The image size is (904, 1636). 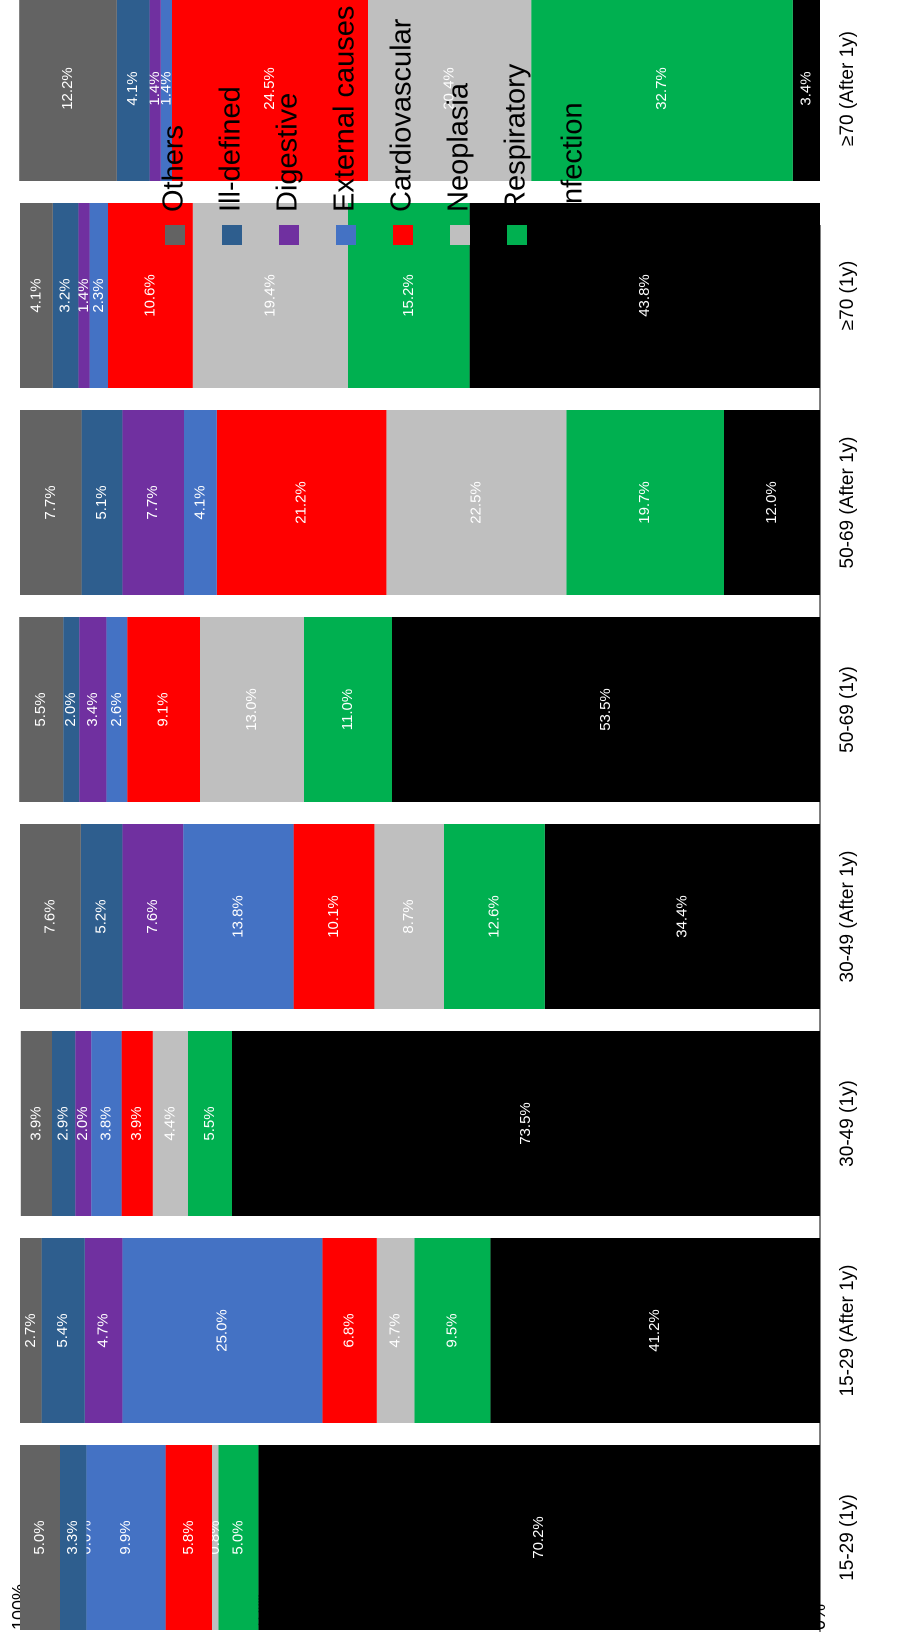 What do you see at coordinates (408, 295) in the screenshot?
I see `data-label: 15.2%` at bounding box center [408, 295].